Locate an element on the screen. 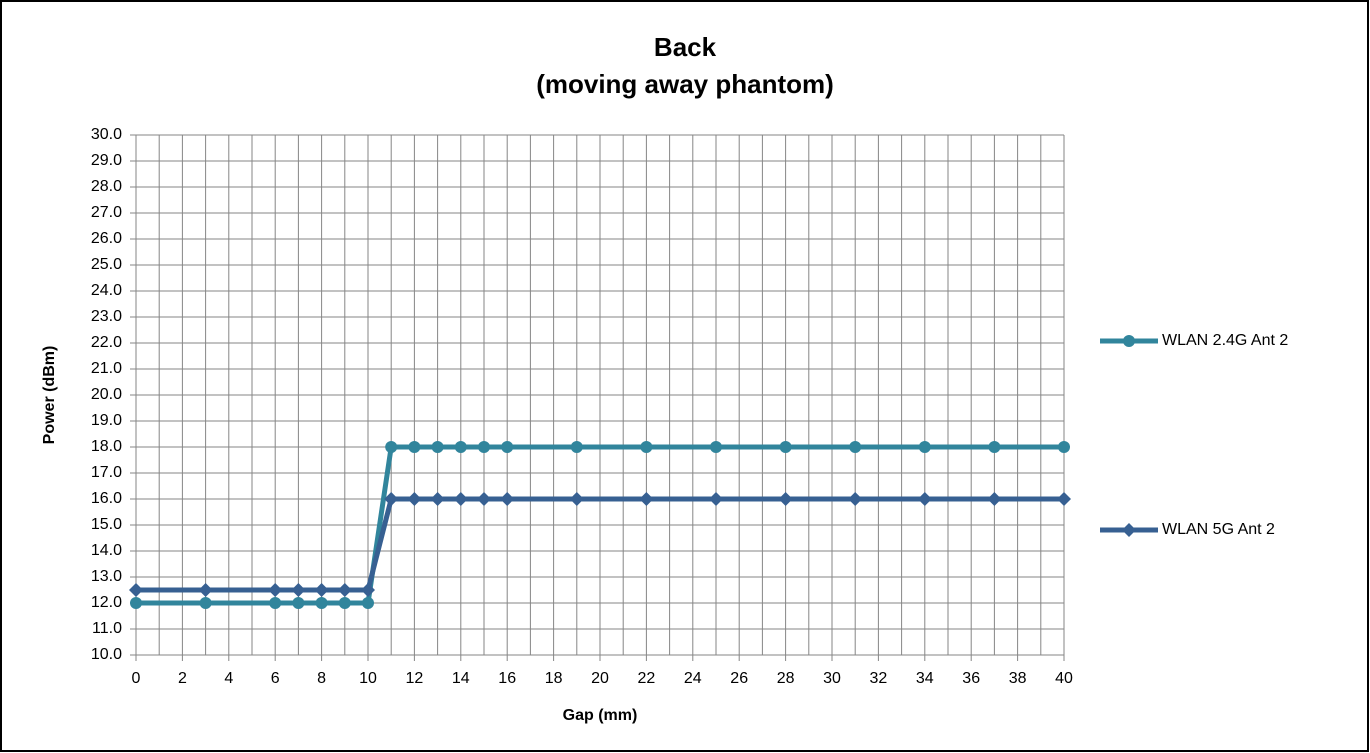 This screenshot has width=1370, height=753. y-tick-label: 11.0 is located at coordinates (107, 628).